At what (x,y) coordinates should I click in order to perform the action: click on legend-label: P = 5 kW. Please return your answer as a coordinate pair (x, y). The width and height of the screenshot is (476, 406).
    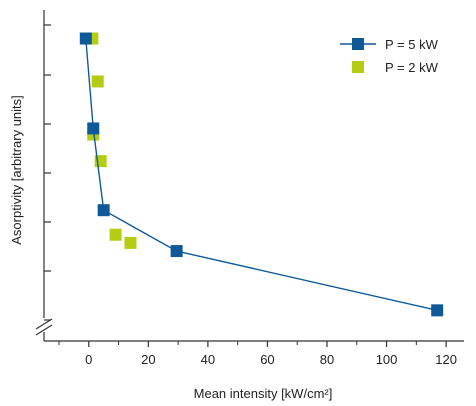
    Looking at the image, I should click on (412, 44).